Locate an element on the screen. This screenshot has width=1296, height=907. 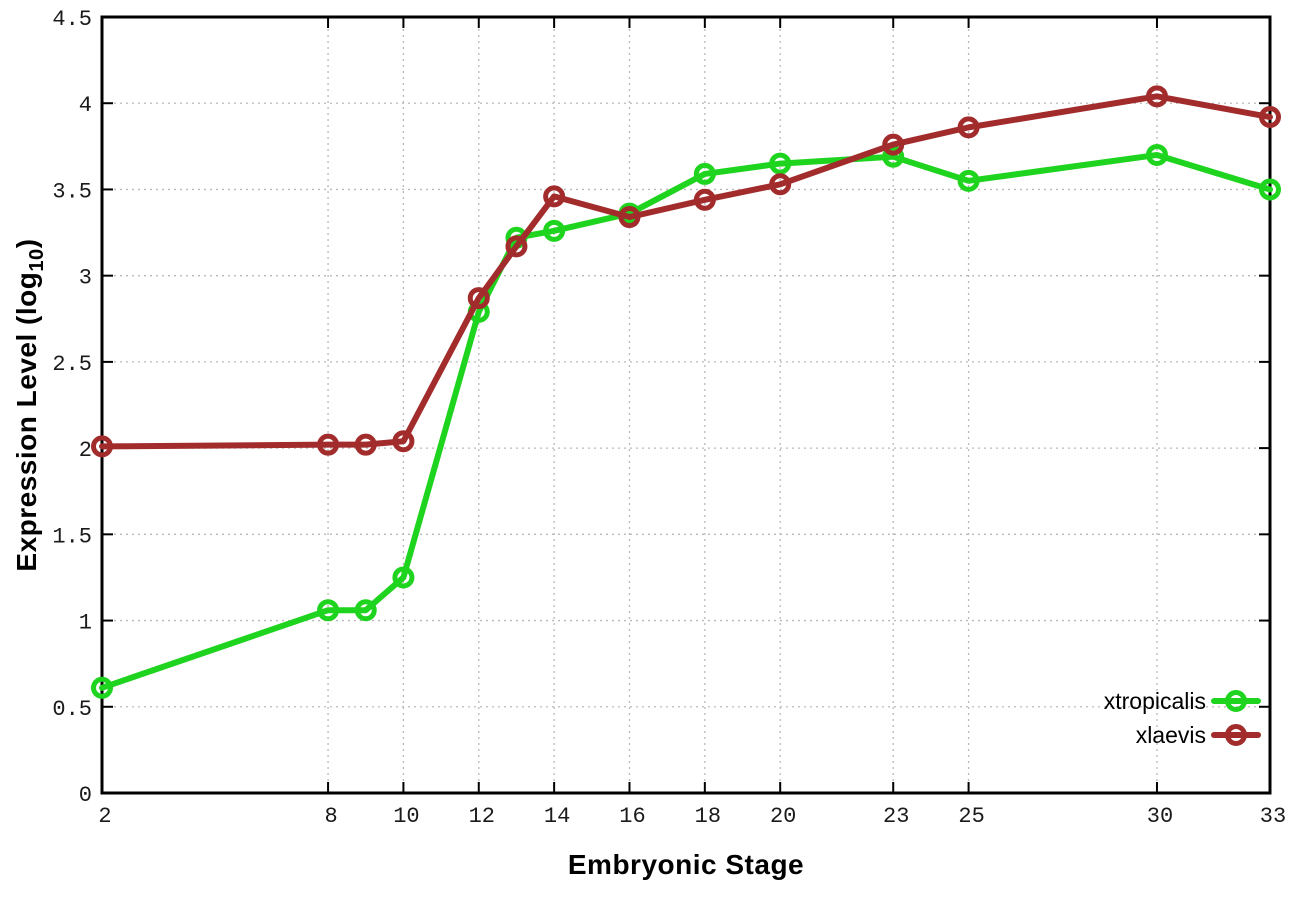
x-tick-label-16: 16 is located at coordinates (632, 816).